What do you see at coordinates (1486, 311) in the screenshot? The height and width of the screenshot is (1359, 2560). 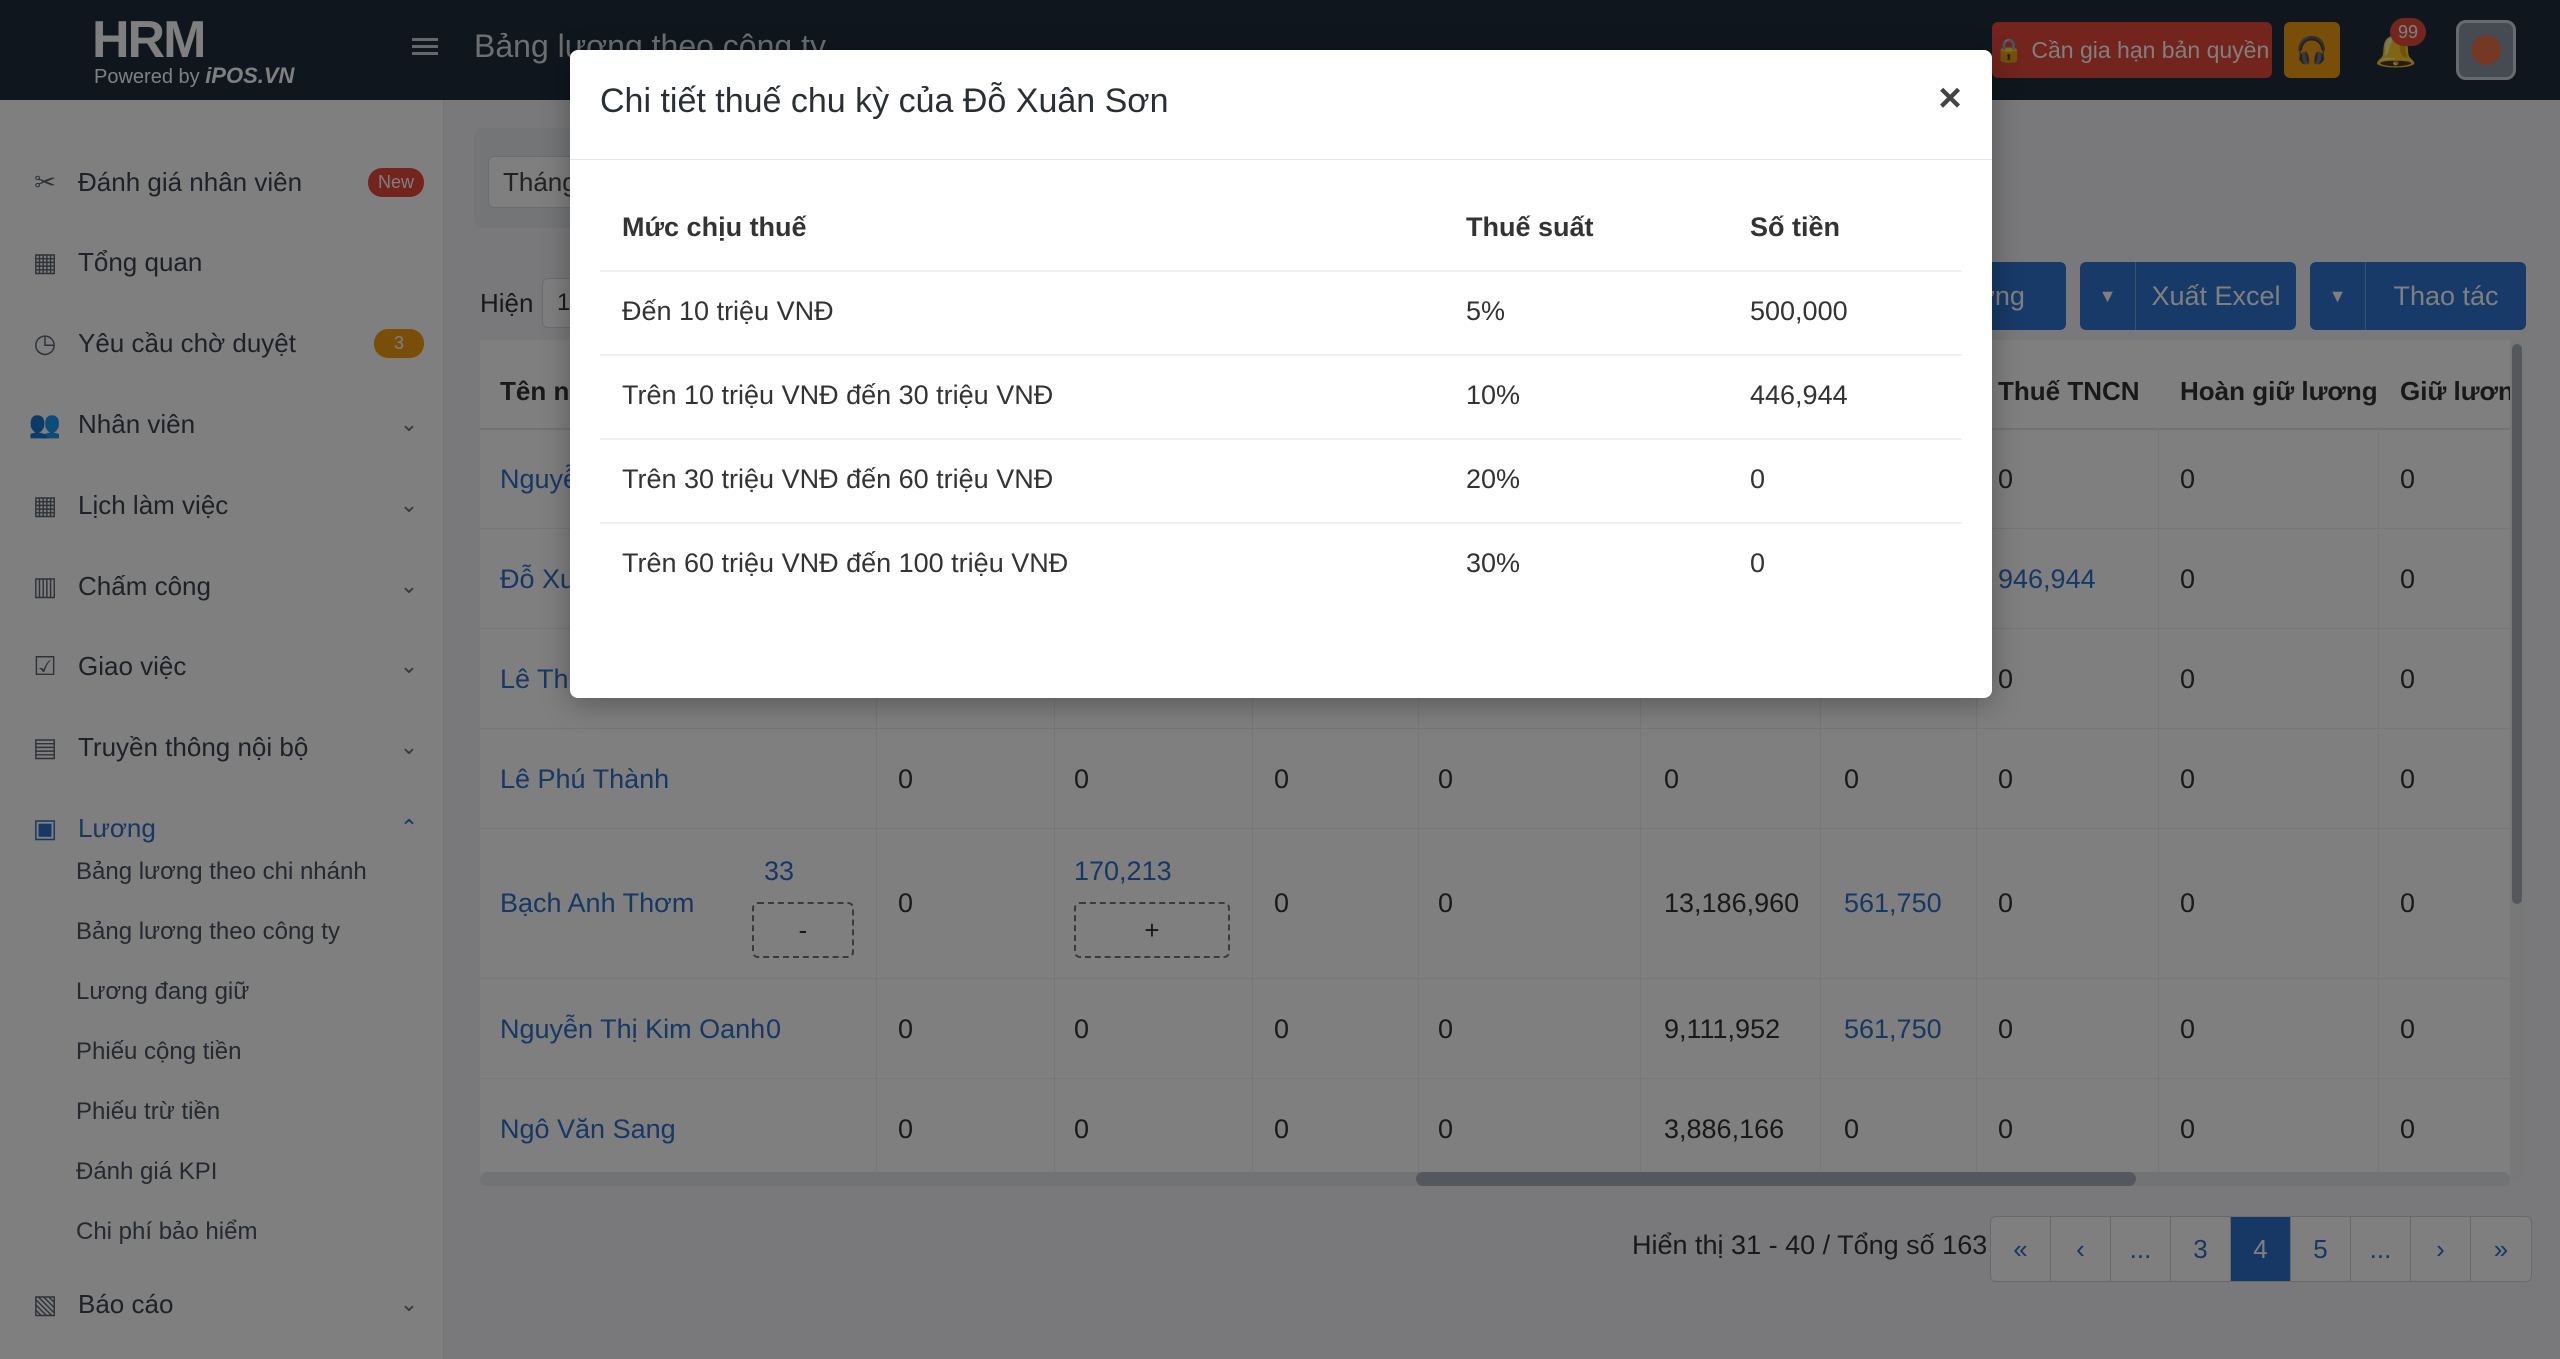 I see `tax-rate-cell: 5%` at bounding box center [1486, 311].